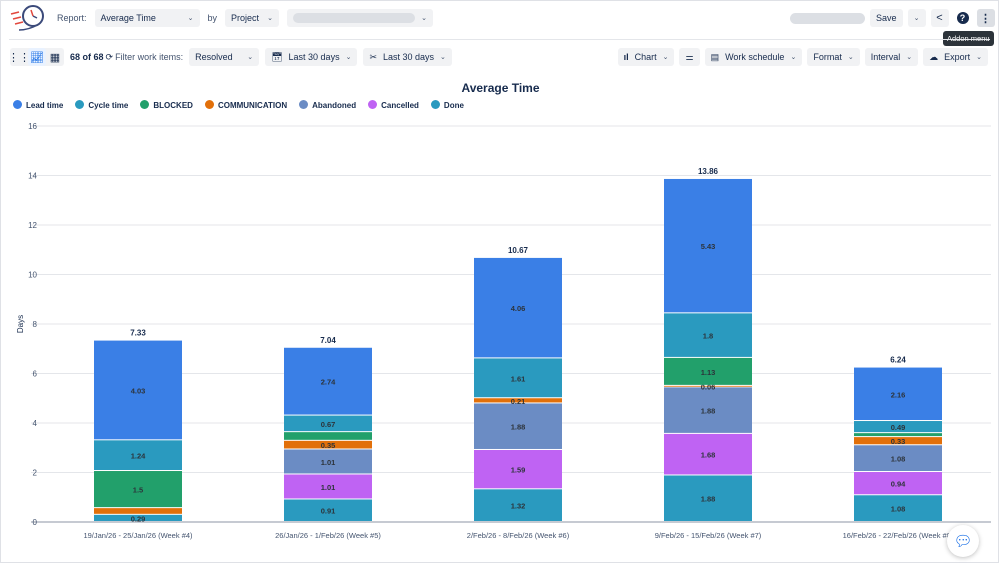 The image size is (999, 564). I want to click on date-range2-select: ✂ Last 30 days ⌄, so click(407, 57).